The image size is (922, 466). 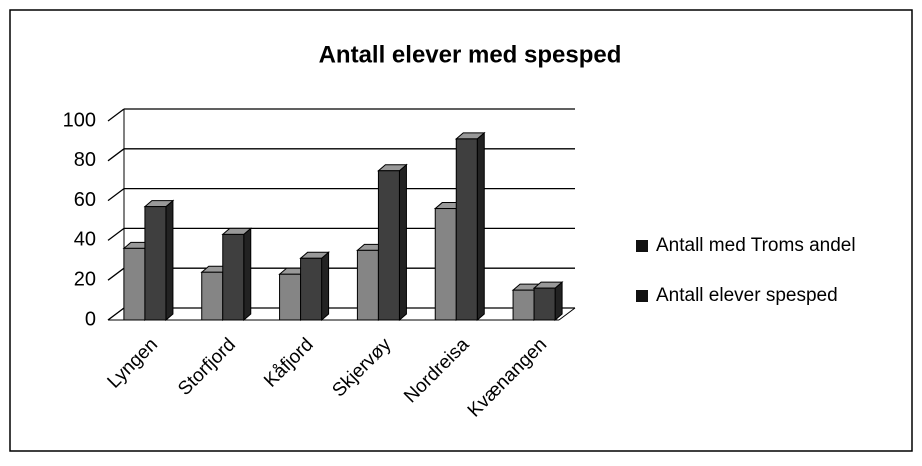 What do you see at coordinates (79, 120) in the screenshot?
I see `y-tick-label: 100` at bounding box center [79, 120].